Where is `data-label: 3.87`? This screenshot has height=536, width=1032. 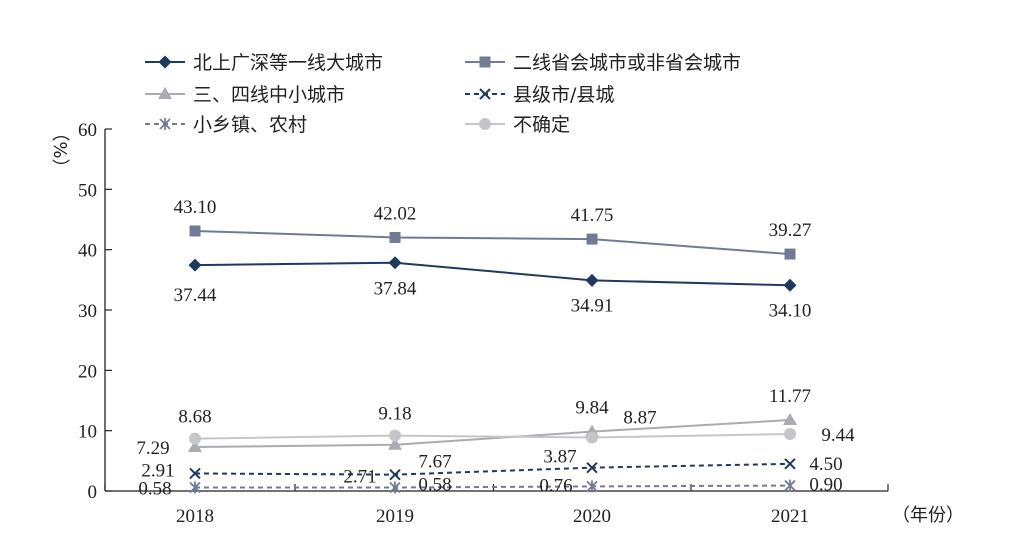
data-label: 3.87 is located at coordinates (559, 457).